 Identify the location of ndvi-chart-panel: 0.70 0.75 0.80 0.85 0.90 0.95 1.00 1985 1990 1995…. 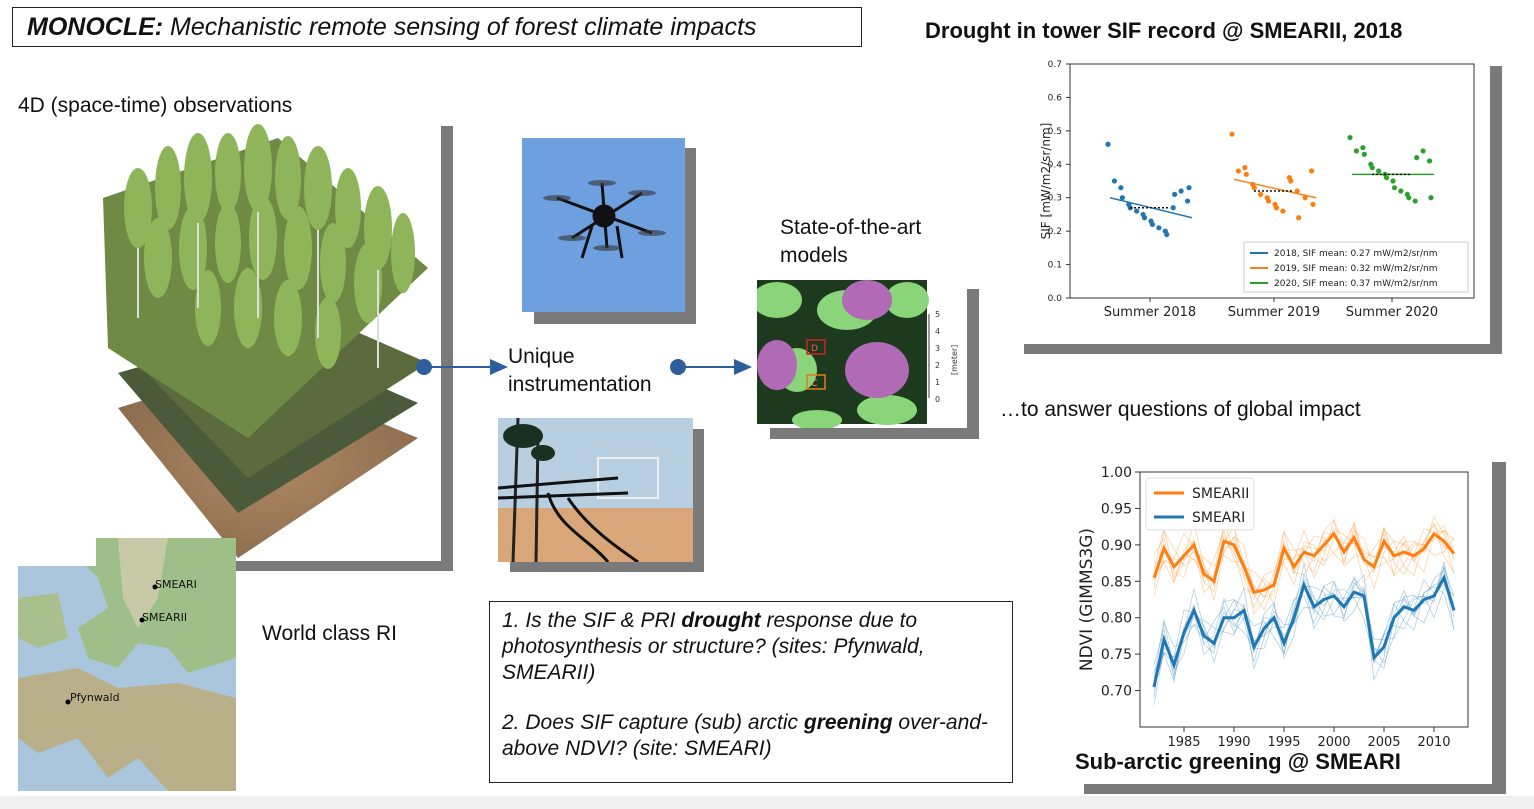
(1281, 623).